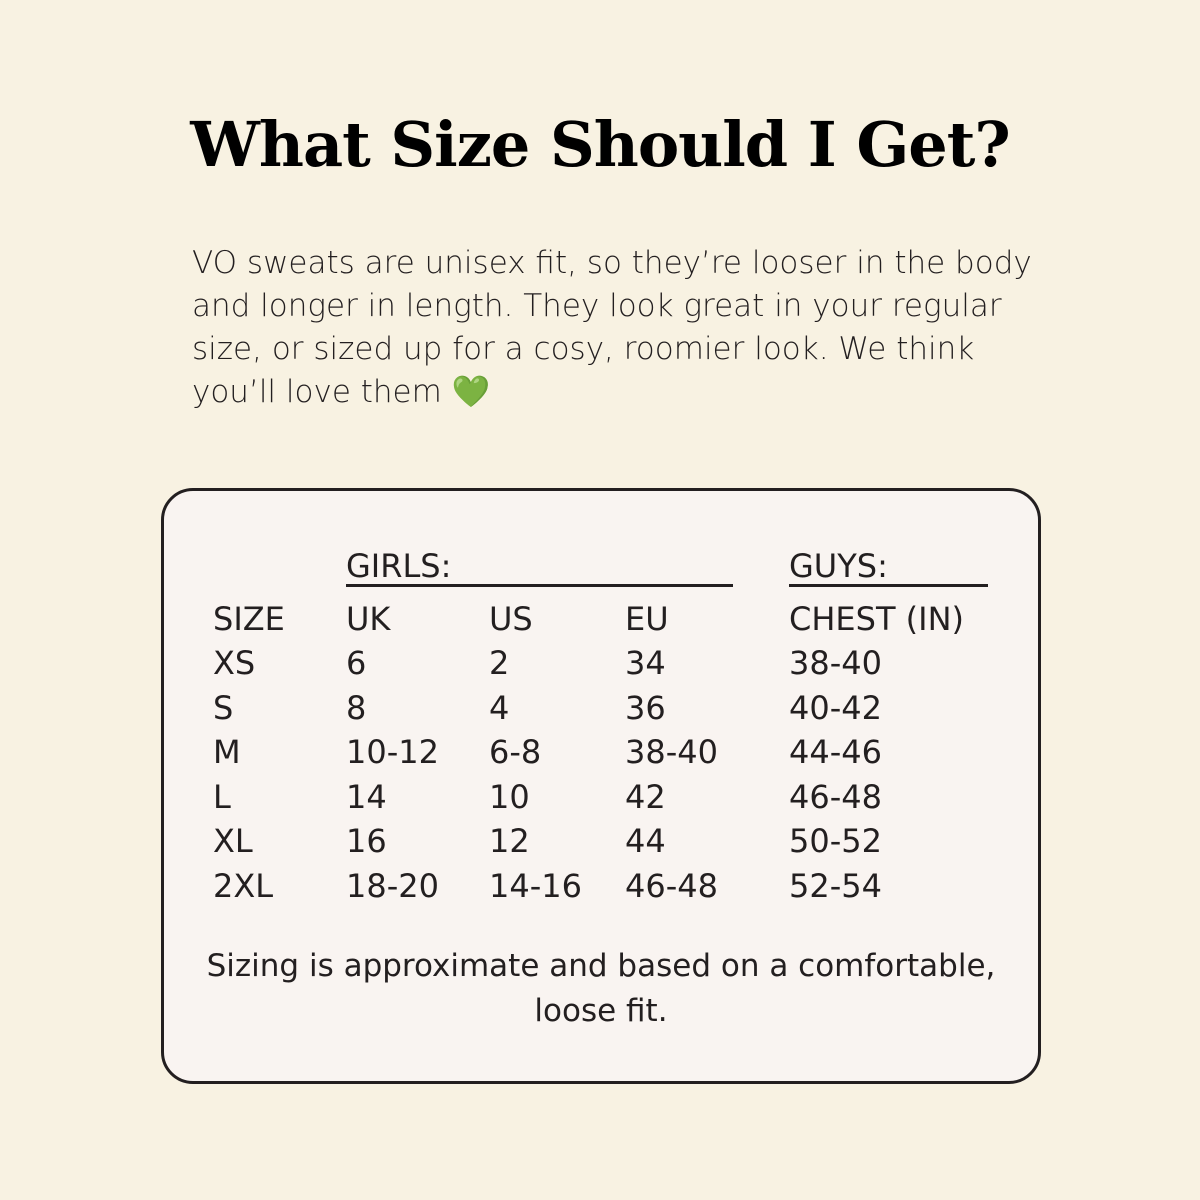  I want to click on table-cell: XL, so click(233, 841).